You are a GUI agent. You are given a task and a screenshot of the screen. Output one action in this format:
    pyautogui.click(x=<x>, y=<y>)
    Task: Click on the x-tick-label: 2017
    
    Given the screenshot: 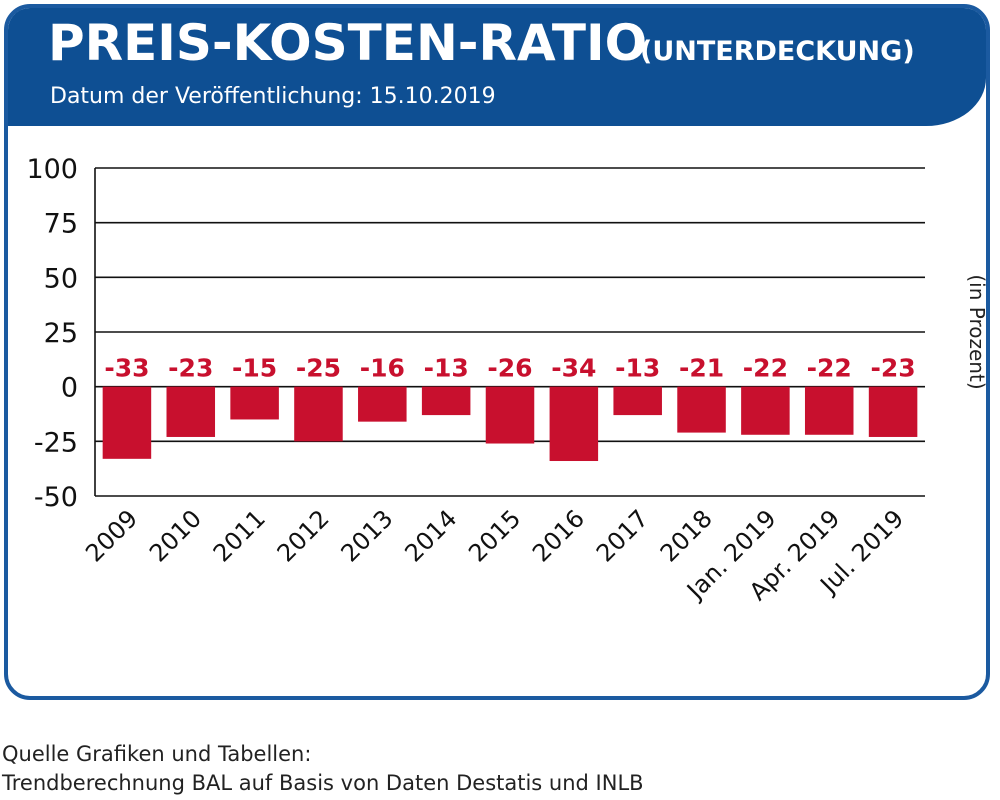 What is the action you would take?
    pyautogui.click(x=622, y=535)
    